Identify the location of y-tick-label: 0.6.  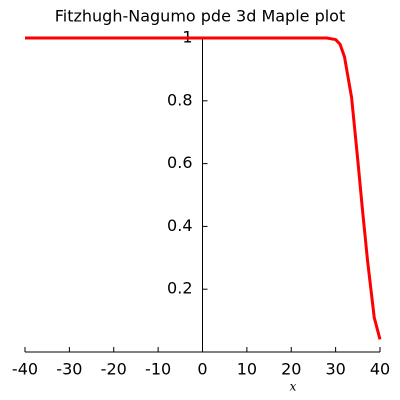
(179, 162).